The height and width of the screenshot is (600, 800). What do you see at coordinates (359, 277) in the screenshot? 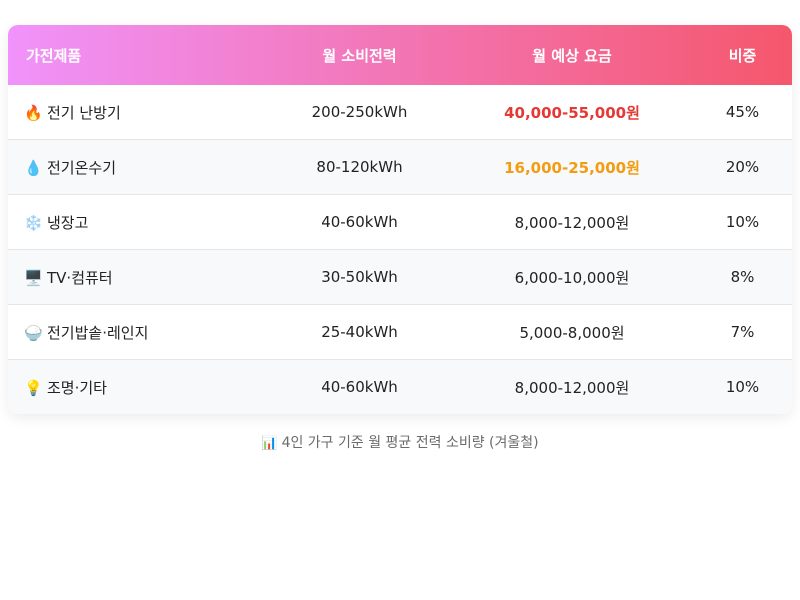
I see `usage-cell: 30-50kWh` at bounding box center [359, 277].